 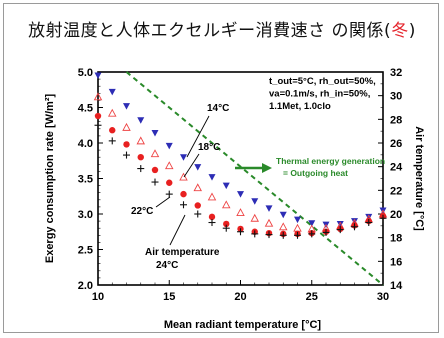 What do you see at coordinates (163, 202) in the screenshot?
I see `leader-22c` at bounding box center [163, 202].